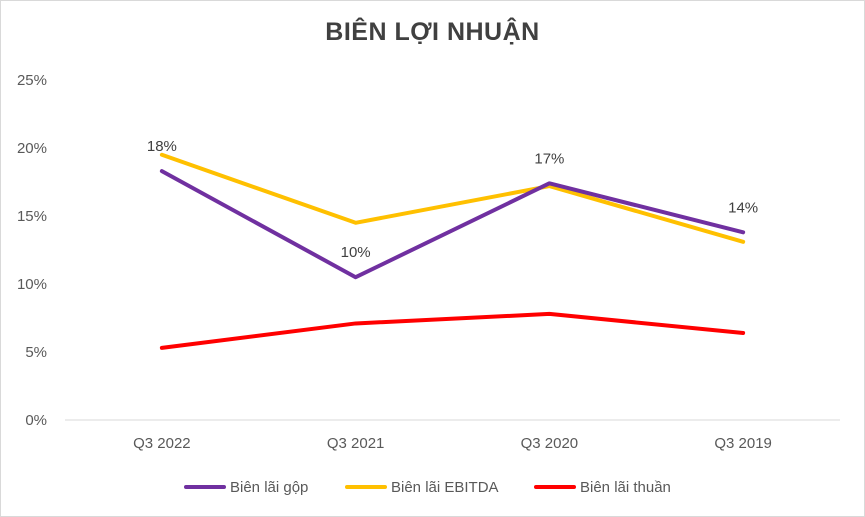 This screenshot has height=517, width=865. I want to click on x-tick-label: Q3 2019, so click(743, 443).